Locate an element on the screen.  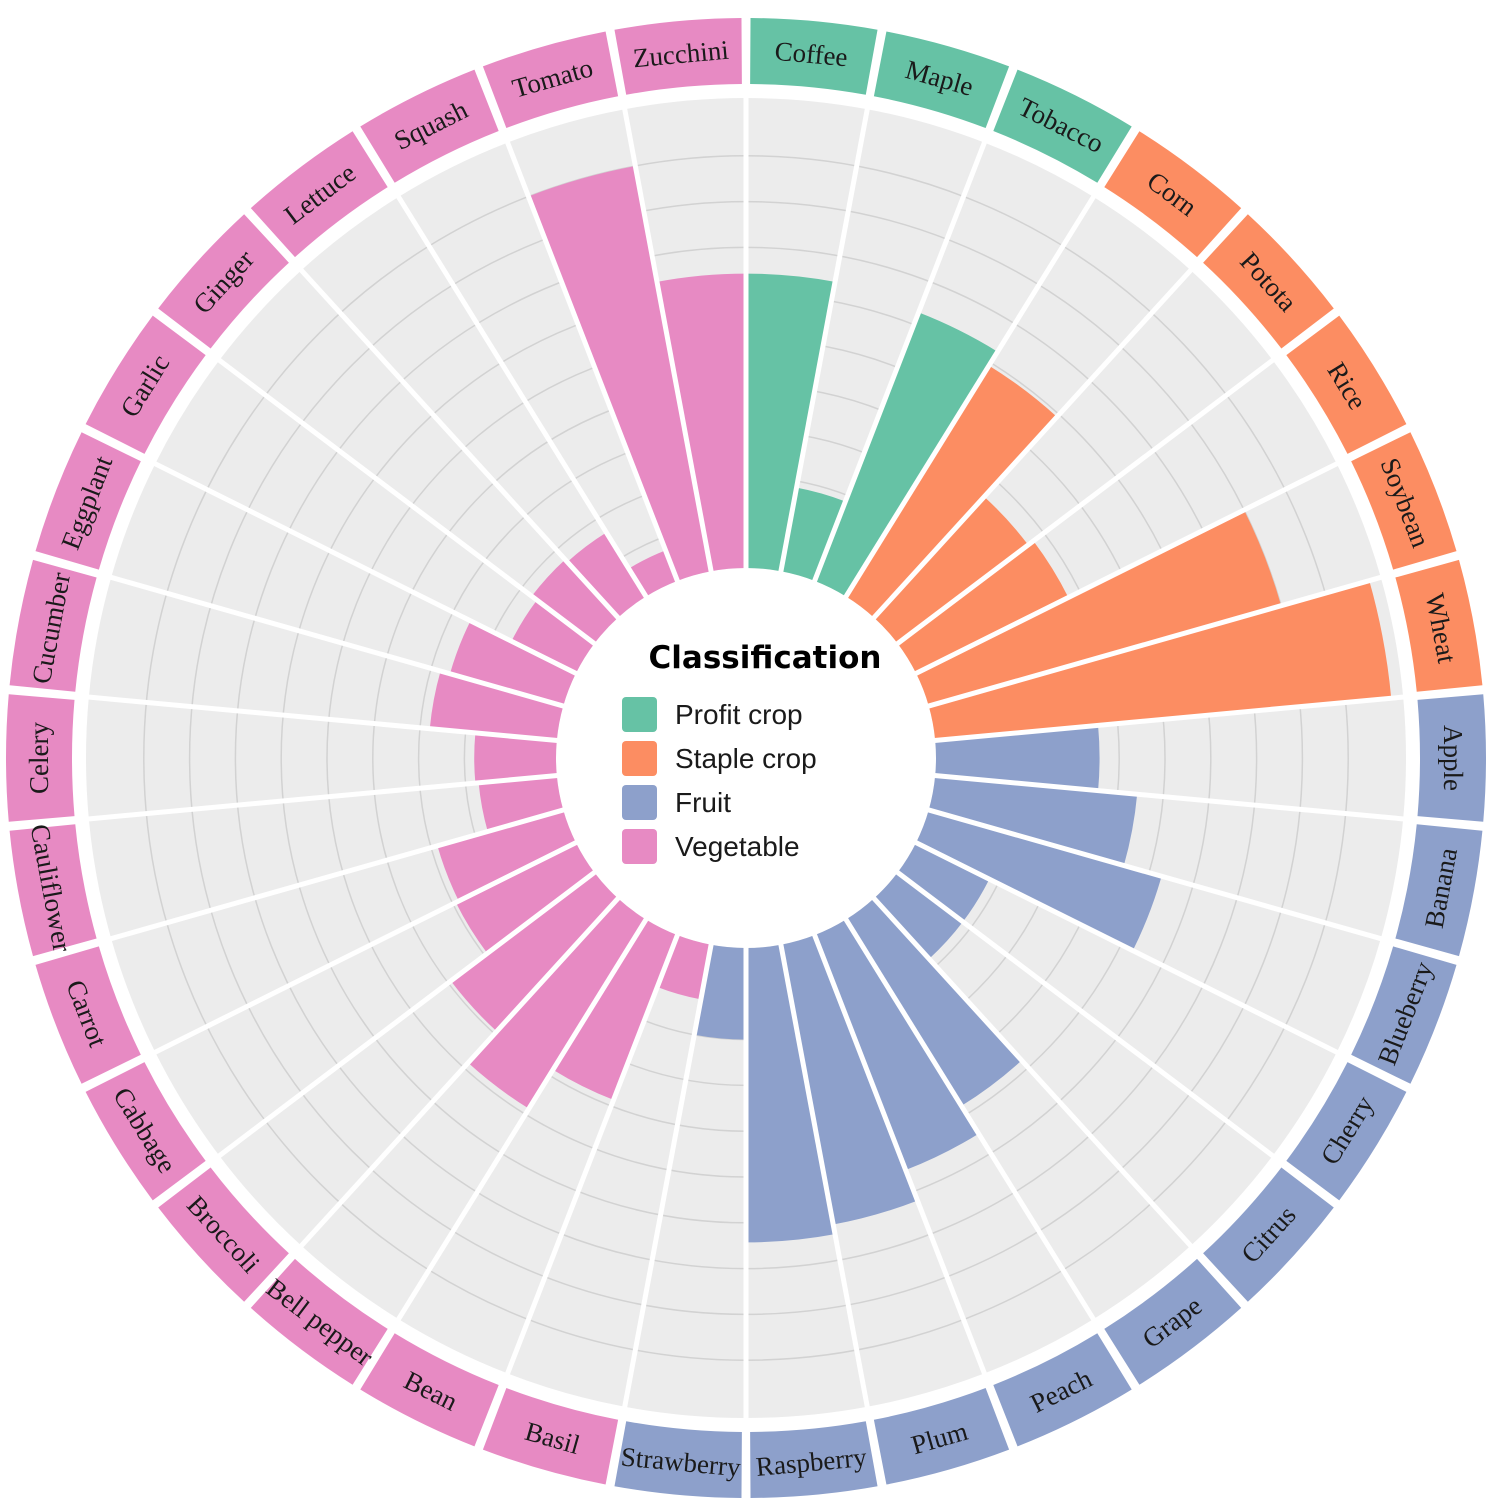
sector-bg-basil is located at coordinates (609, 1171).